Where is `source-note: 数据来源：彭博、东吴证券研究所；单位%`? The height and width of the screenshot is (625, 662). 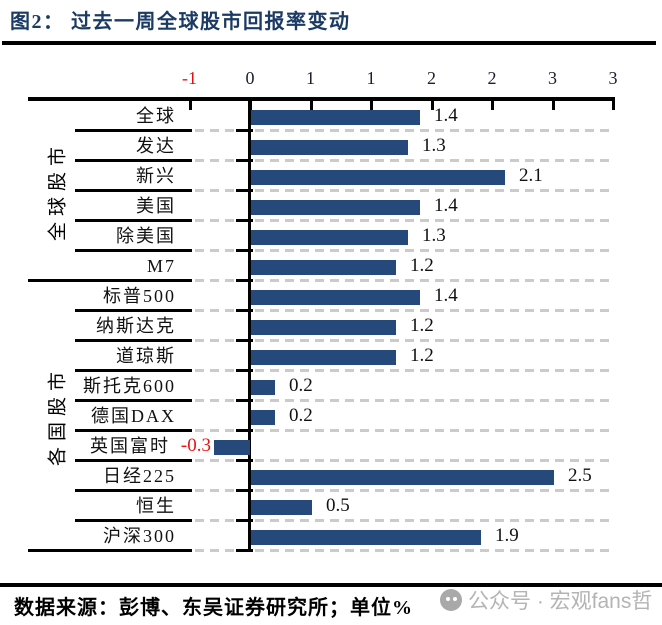 source-note: 数据来源：彭博、东吴证券研究所；单位% is located at coordinates (213, 608).